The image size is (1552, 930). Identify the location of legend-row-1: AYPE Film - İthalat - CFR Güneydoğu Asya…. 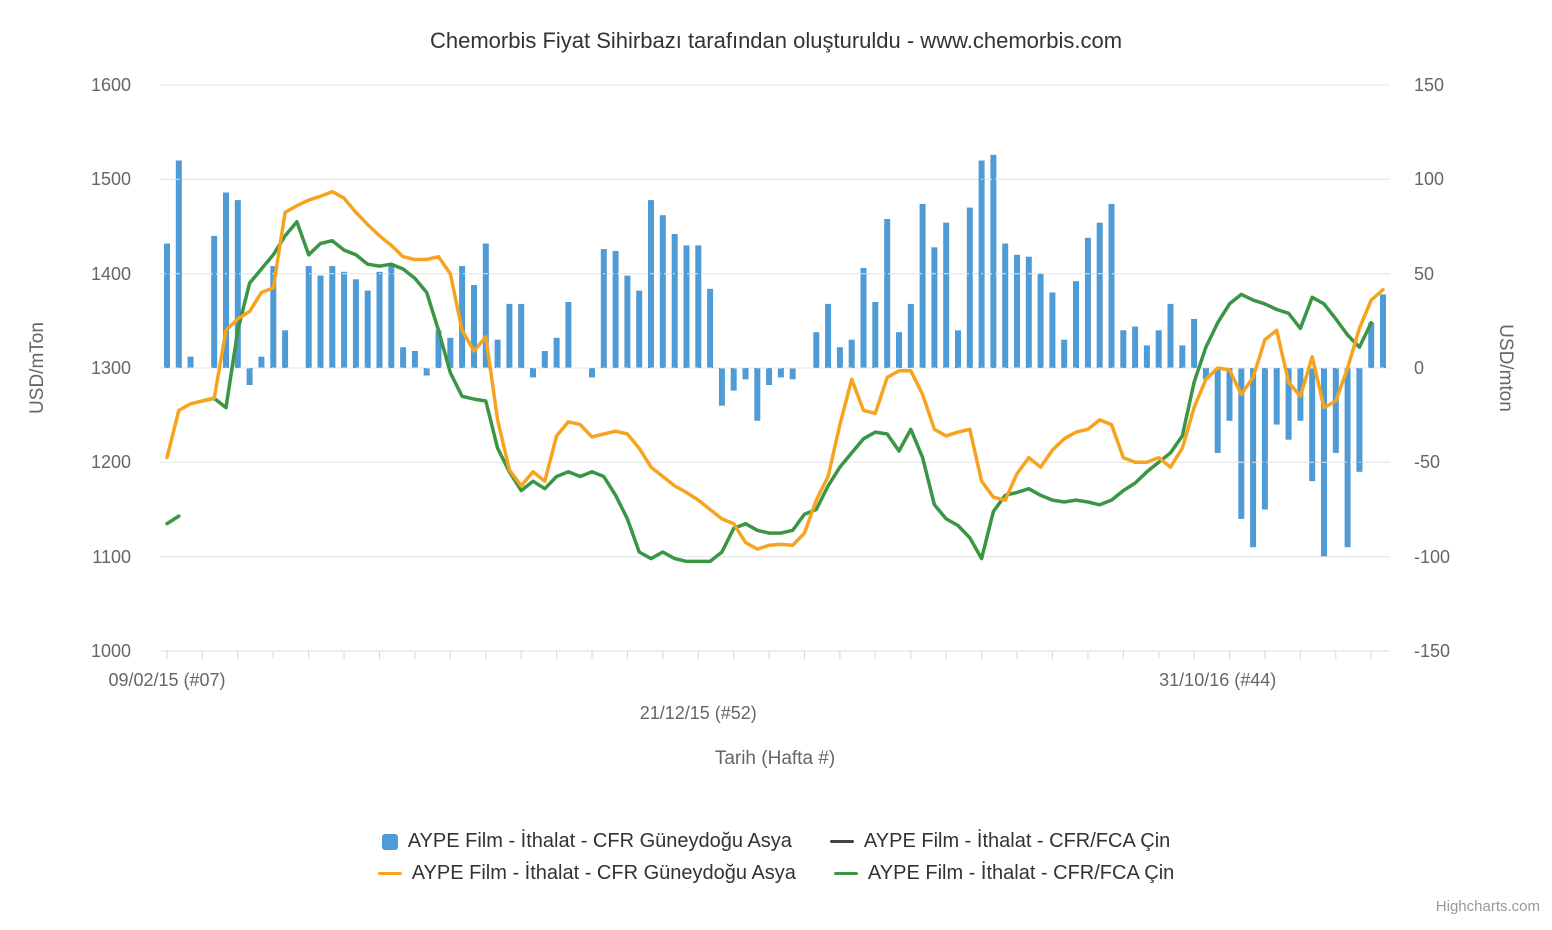
(776, 841).